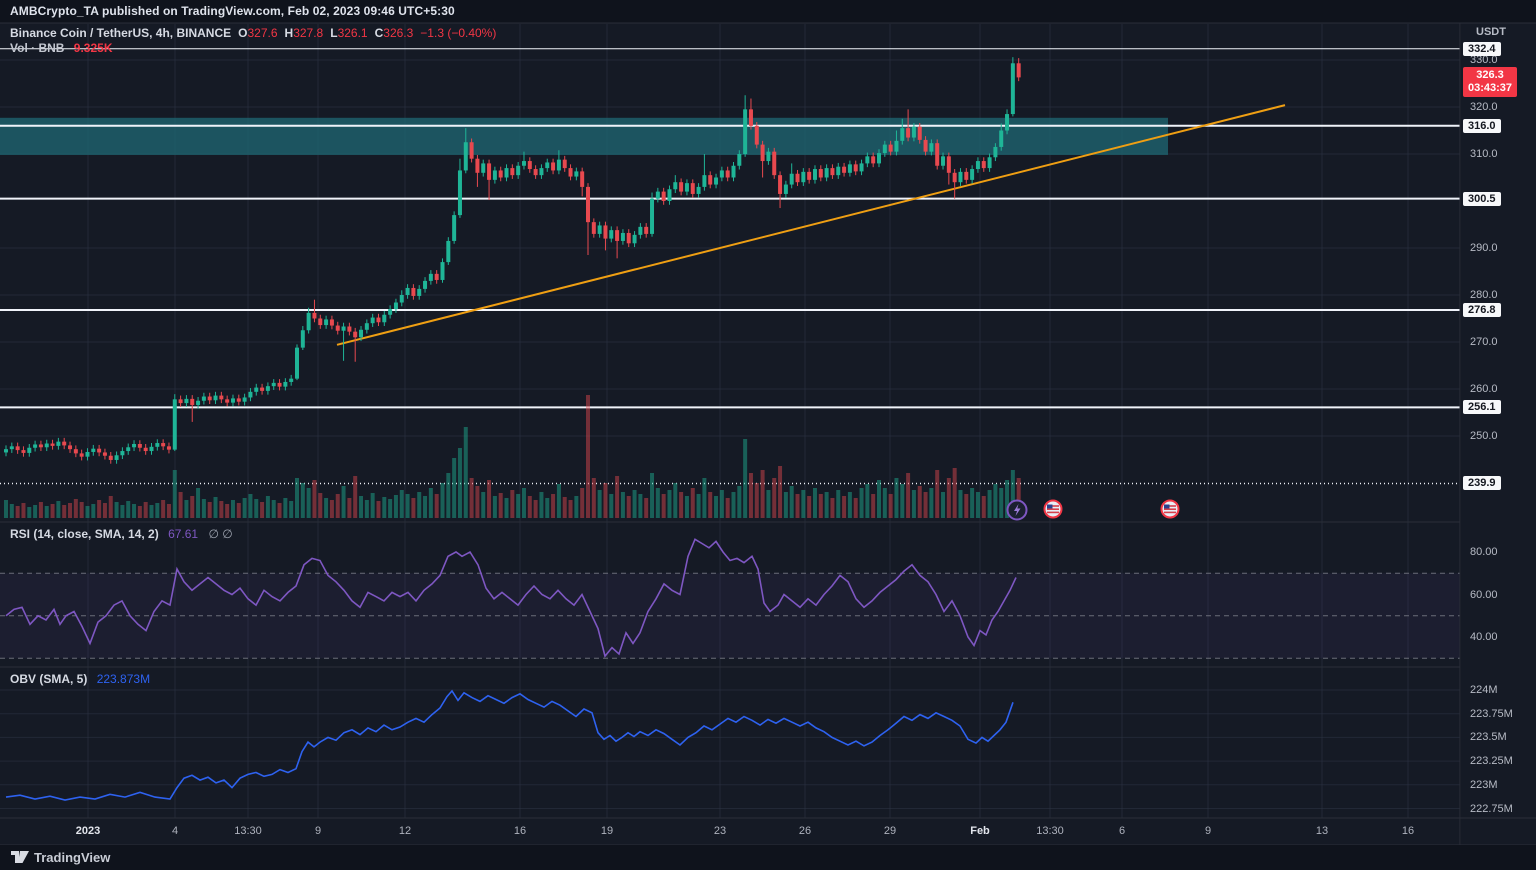 The width and height of the screenshot is (1536, 870). I want to click on ohlc-field-label: O, so click(243, 33).